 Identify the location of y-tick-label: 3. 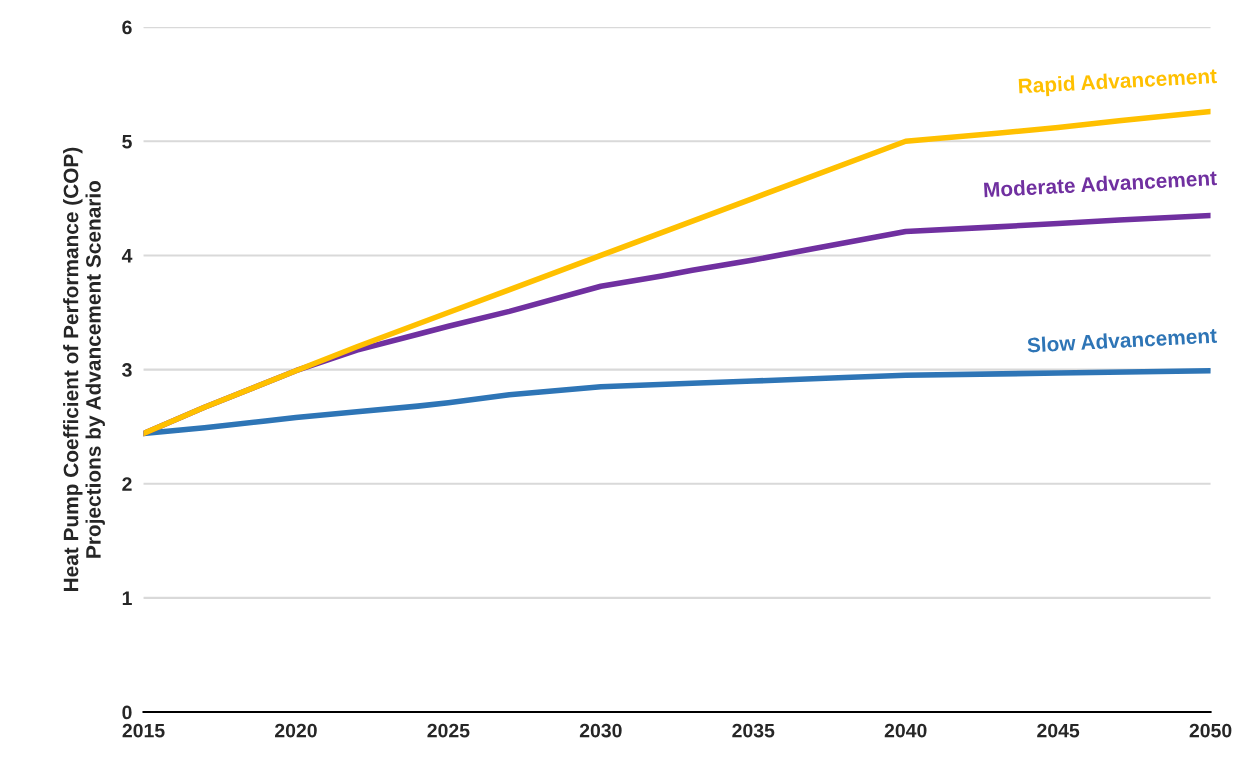
(127, 370).